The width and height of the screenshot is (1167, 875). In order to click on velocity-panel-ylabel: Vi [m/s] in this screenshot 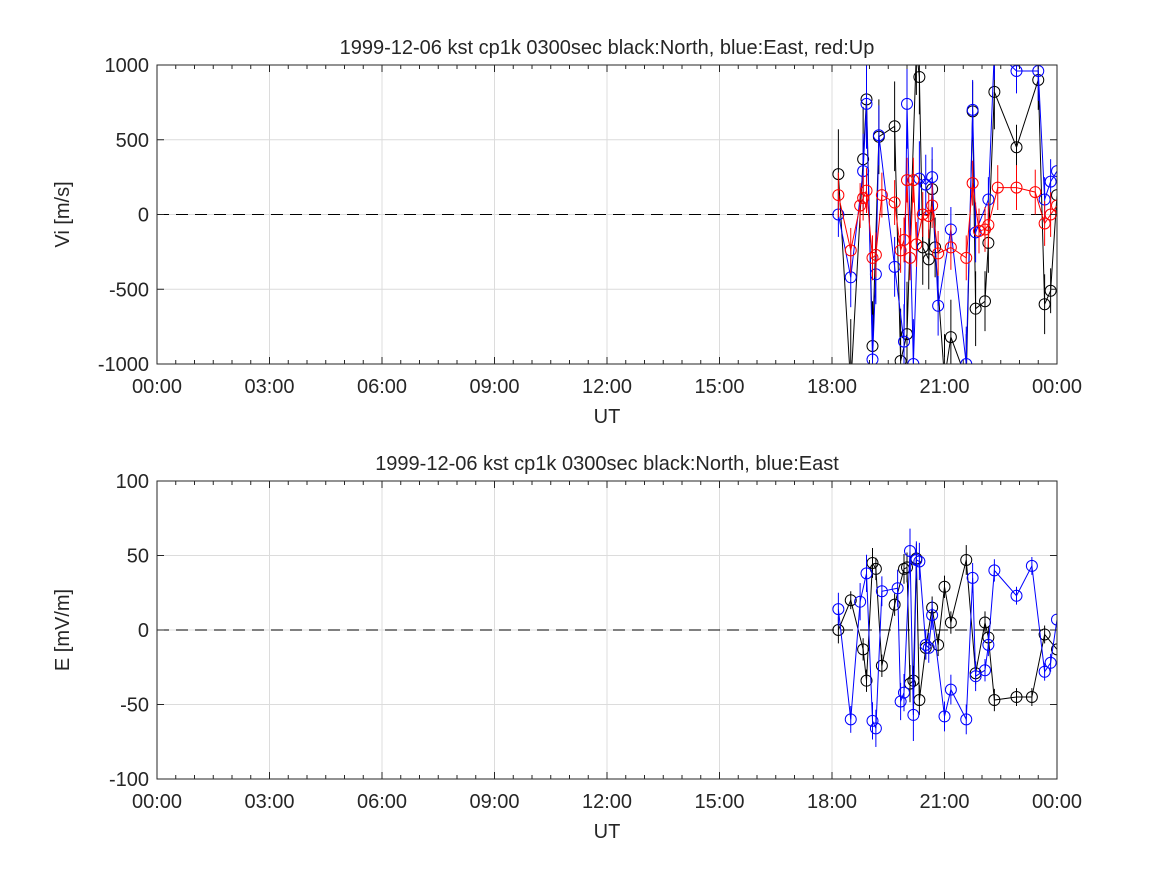, I will do `click(63, 214)`.